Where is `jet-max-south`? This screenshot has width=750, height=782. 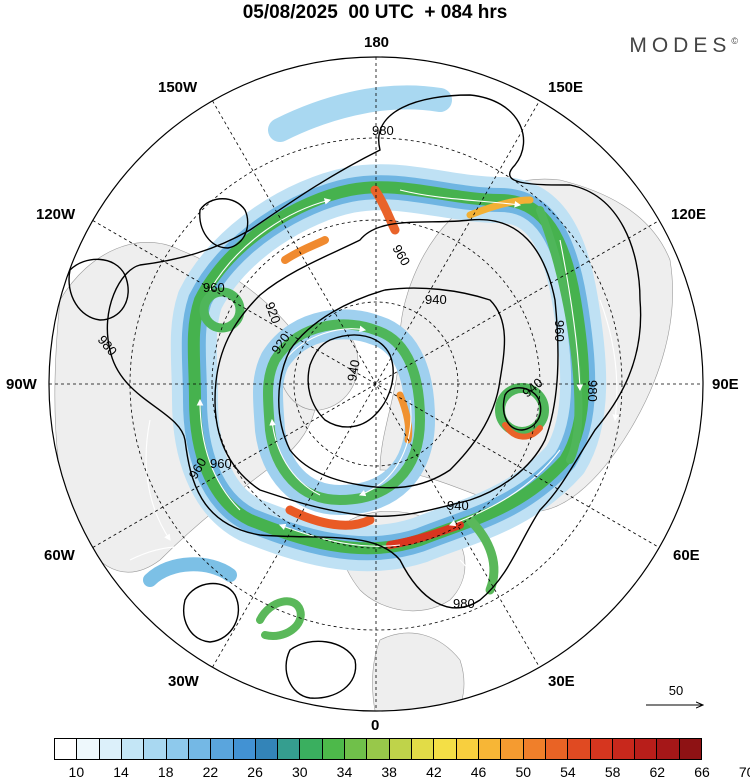
jet-max-south is located at coordinates (330, 517).